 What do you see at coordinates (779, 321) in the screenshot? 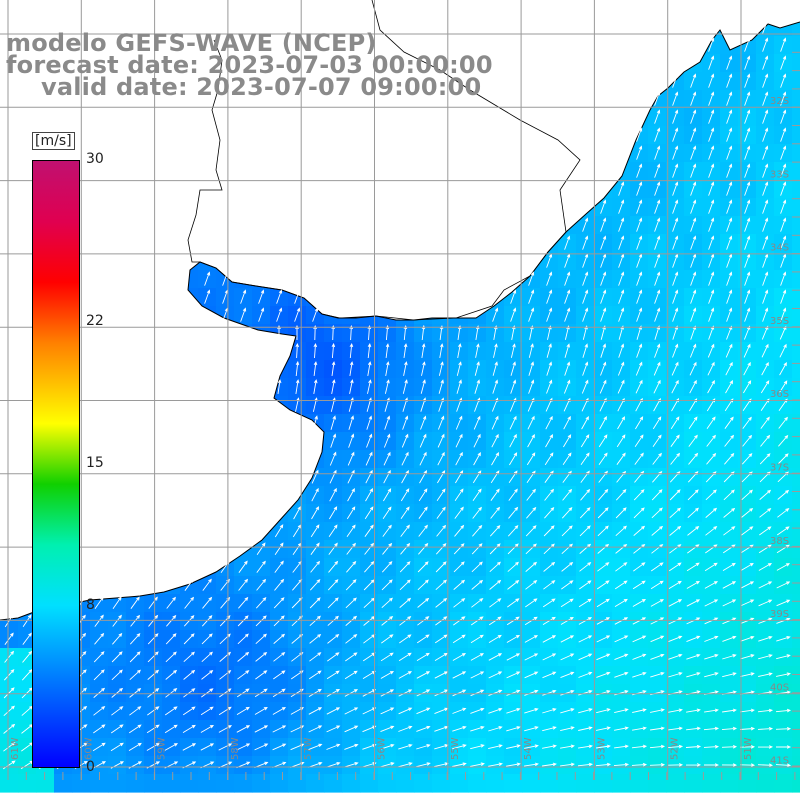
I see `latitude-label: 35S` at bounding box center [779, 321].